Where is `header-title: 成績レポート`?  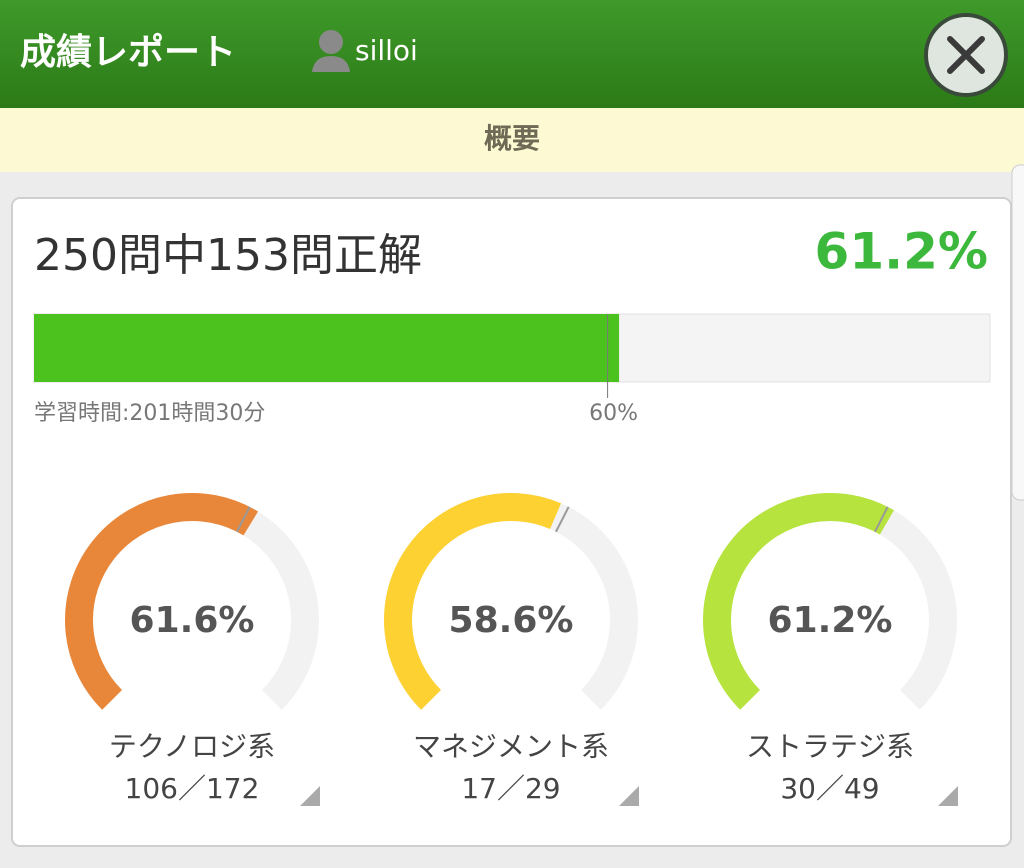
header-title: 成績レポート is located at coordinates (128, 52).